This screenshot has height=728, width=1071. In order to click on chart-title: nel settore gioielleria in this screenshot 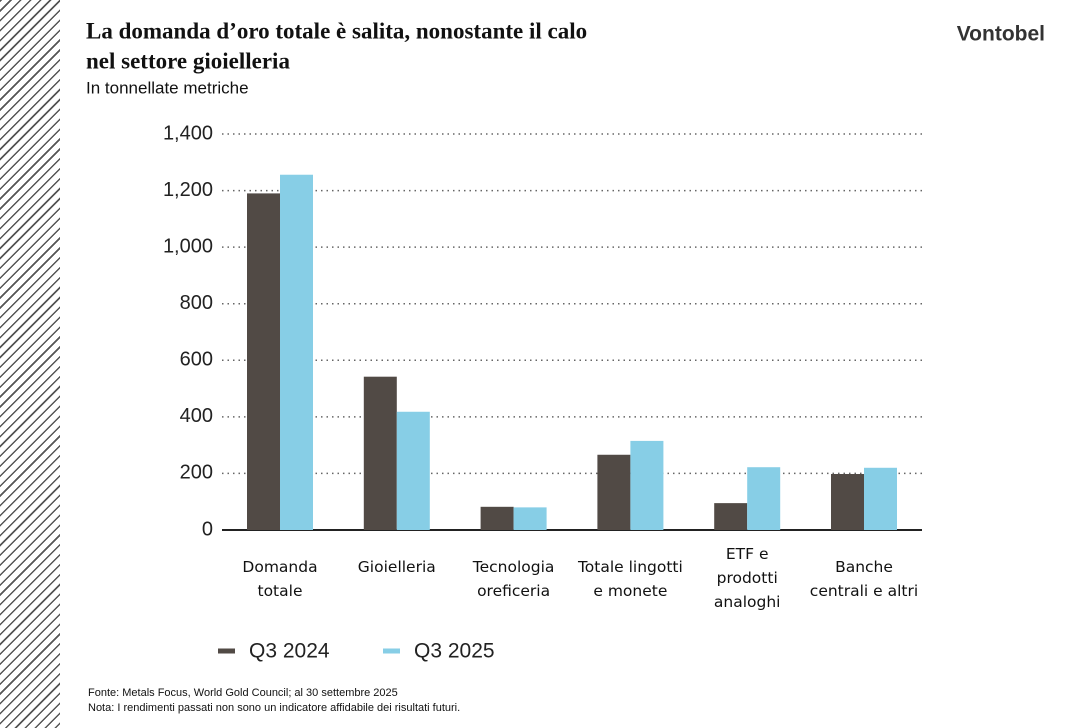, I will do `click(188, 60)`.